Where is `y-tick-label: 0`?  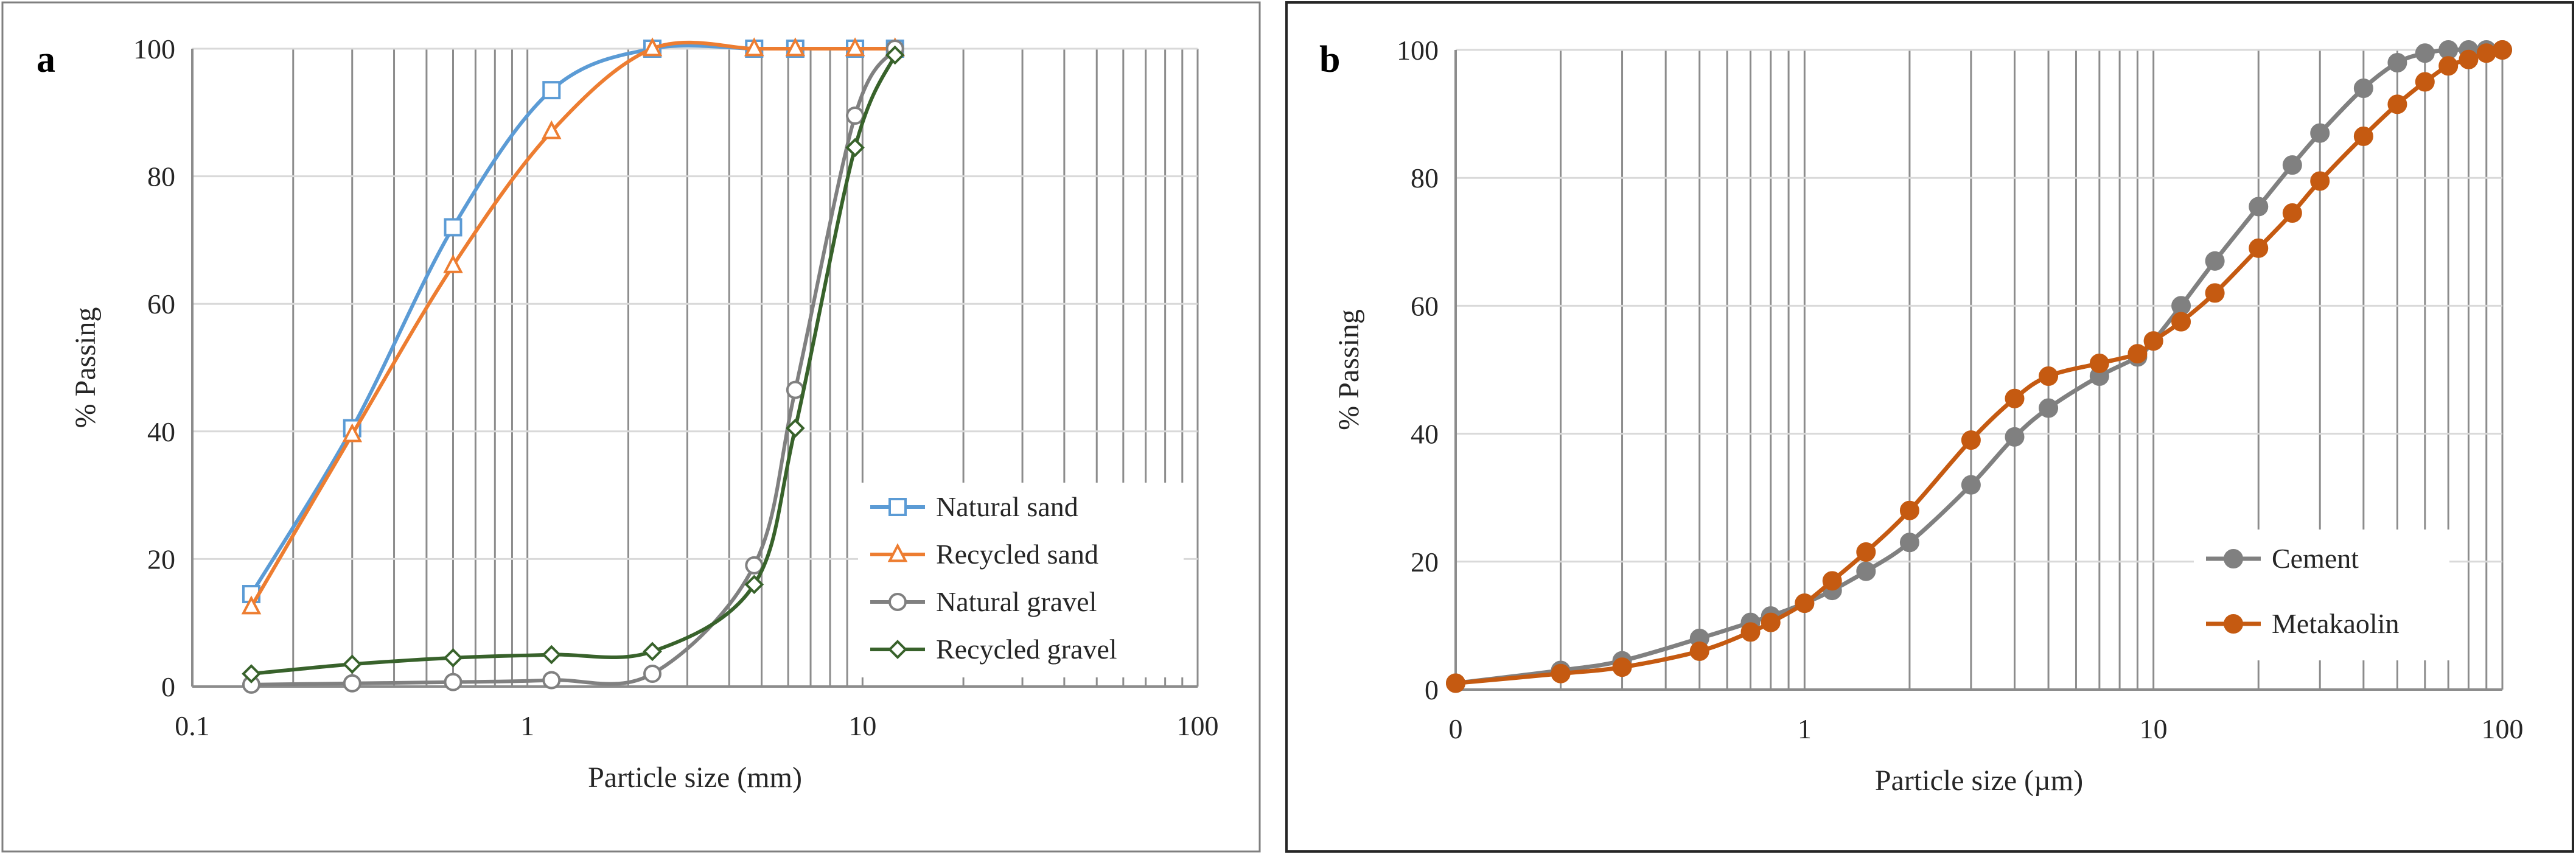
y-tick-label: 0 is located at coordinates (1432, 690).